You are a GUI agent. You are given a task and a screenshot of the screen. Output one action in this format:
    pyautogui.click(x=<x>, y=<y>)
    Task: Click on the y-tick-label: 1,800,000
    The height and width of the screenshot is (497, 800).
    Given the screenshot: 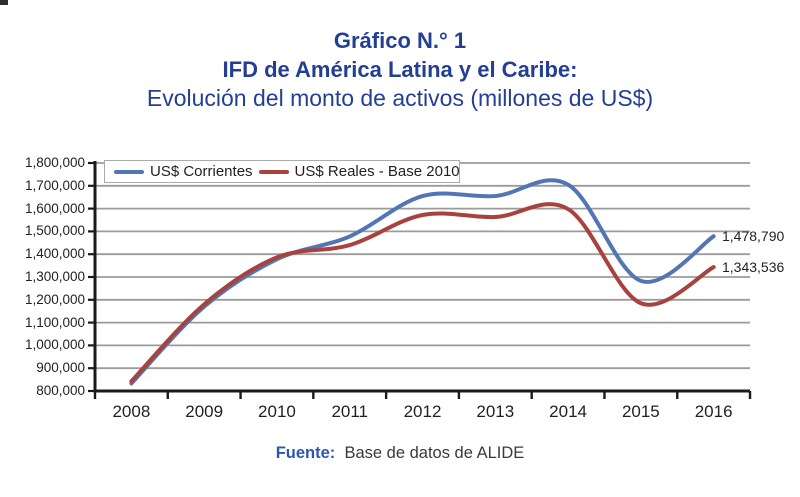 What is the action you would take?
    pyautogui.click(x=54, y=162)
    